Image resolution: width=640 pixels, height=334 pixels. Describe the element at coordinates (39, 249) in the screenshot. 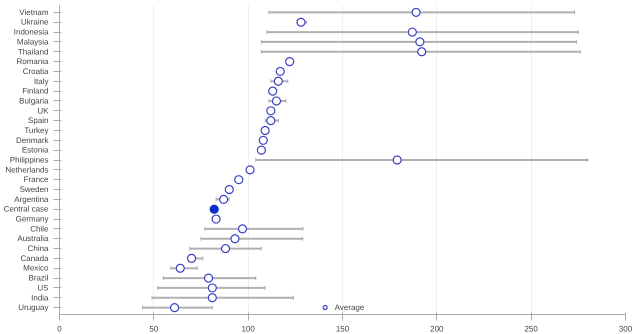

I see `y-tick-label: China` at that location.